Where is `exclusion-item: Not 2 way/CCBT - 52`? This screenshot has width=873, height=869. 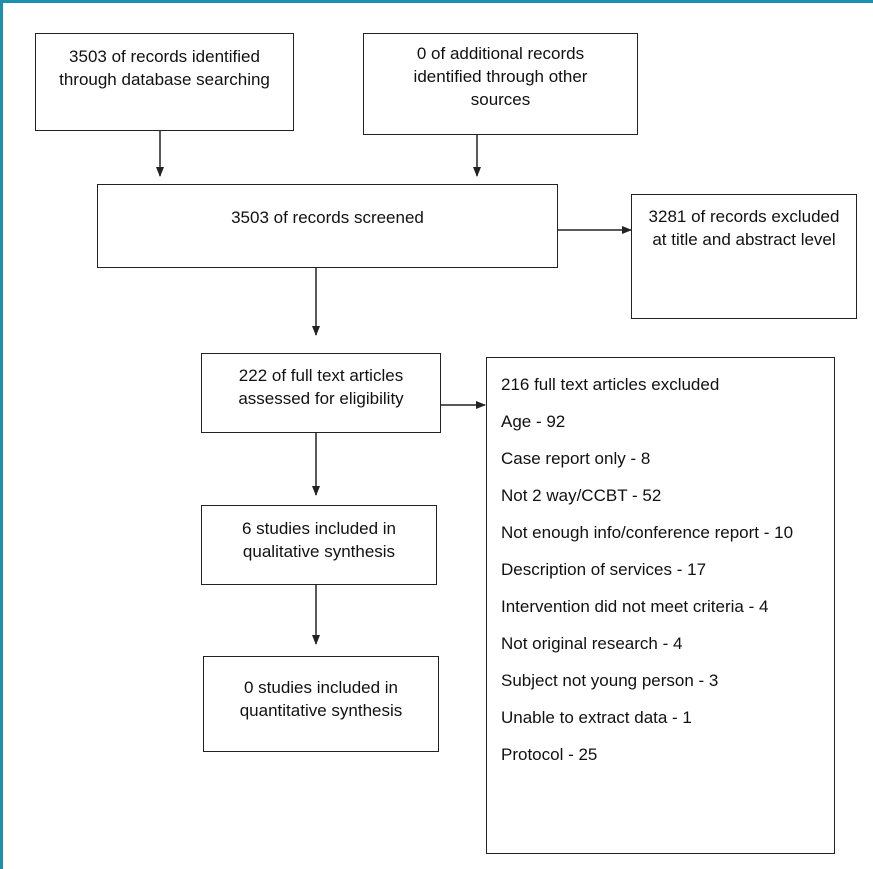 exclusion-item: Not 2 way/CCBT - 52 is located at coordinates (581, 495).